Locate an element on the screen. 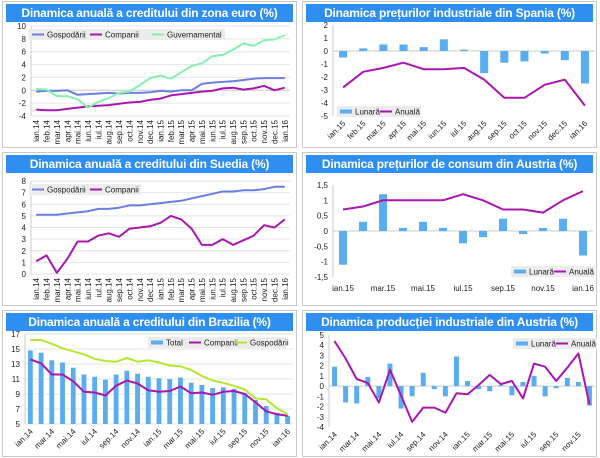 This screenshot has width=600, height=458. x-tick-label: mai.15 is located at coordinates (202, 131).